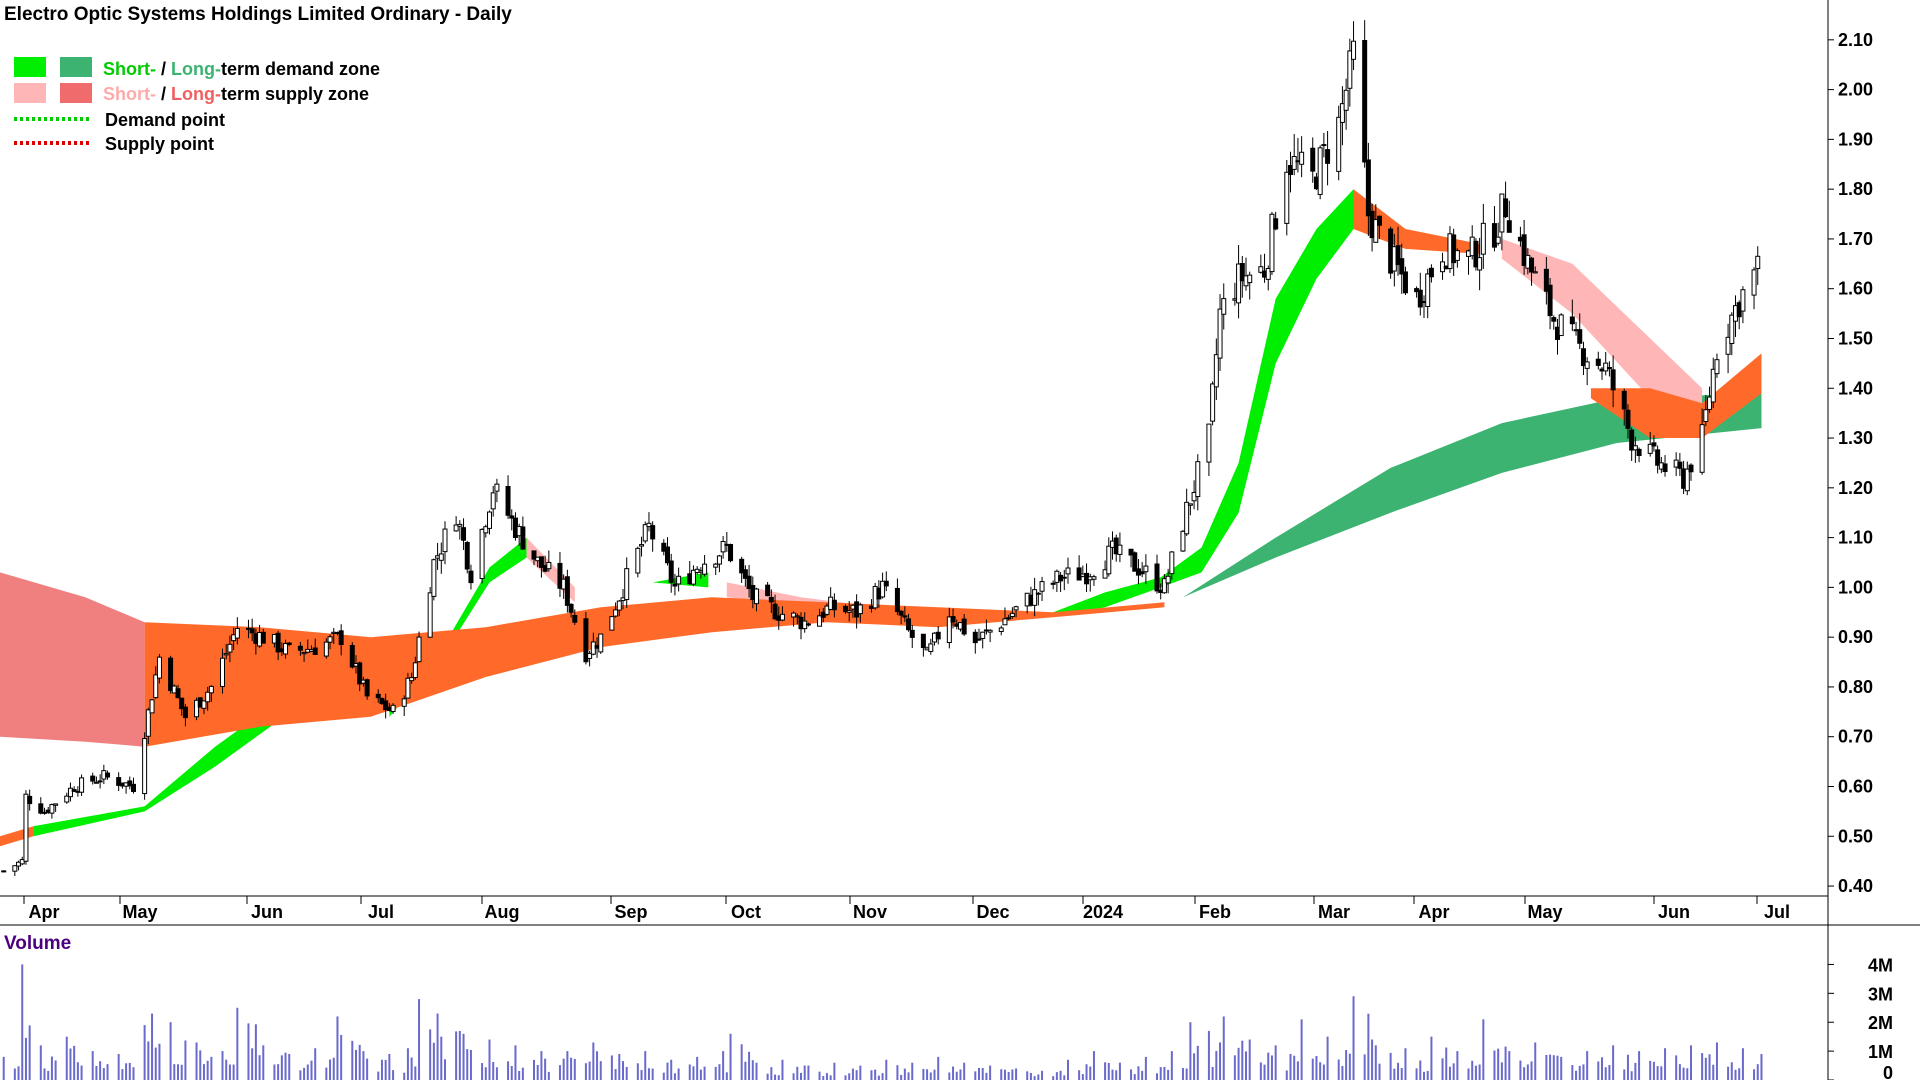  What do you see at coordinates (1855, 737) in the screenshot?
I see `price-tick-label: 0.70` at bounding box center [1855, 737].